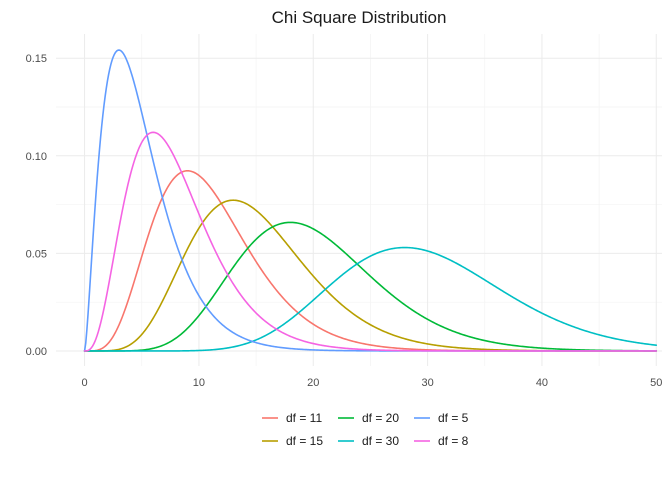 The height and width of the screenshot is (480, 672). I want to click on x-tick-label: 10, so click(199, 383).